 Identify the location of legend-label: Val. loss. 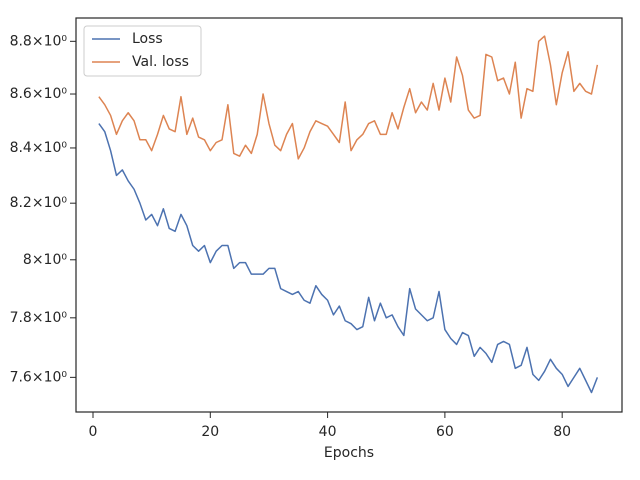
(160, 62).